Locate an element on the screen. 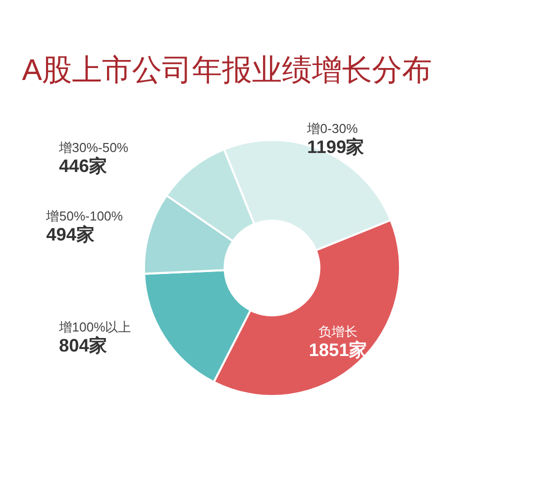  slice-label: 增0-30% is located at coordinates (332, 128).